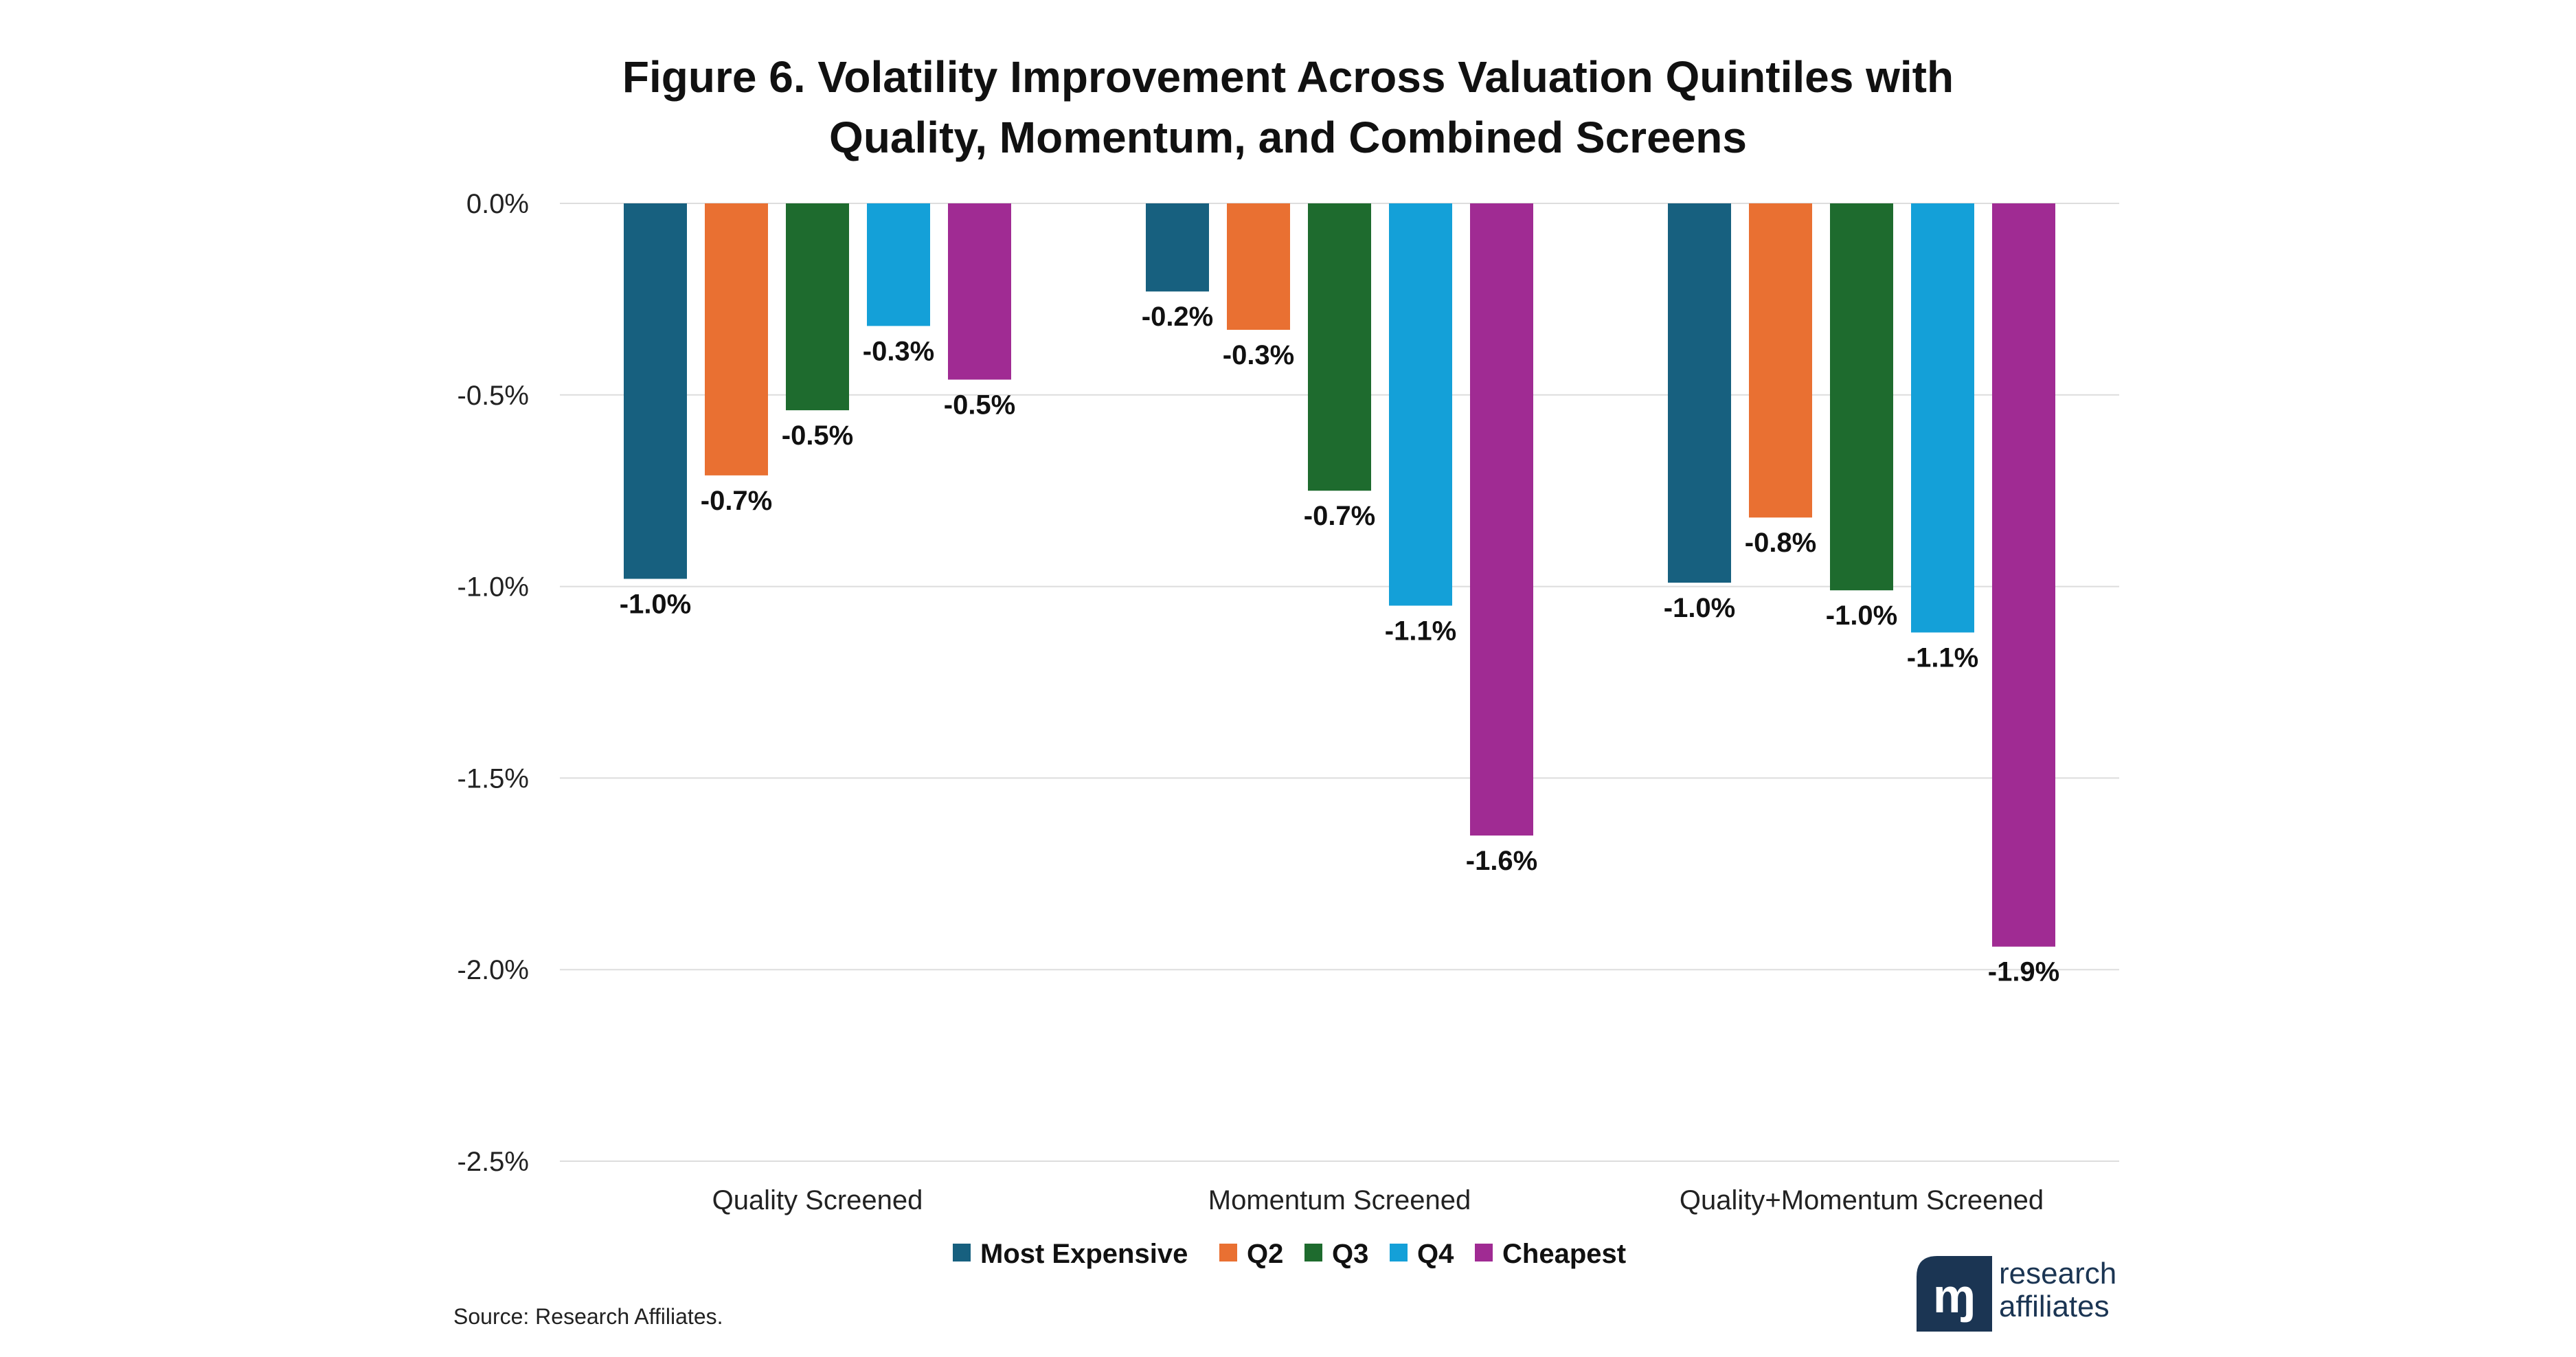  What do you see at coordinates (2024, 972) in the screenshot?
I see `data-label: -1.9%` at bounding box center [2024, 972].